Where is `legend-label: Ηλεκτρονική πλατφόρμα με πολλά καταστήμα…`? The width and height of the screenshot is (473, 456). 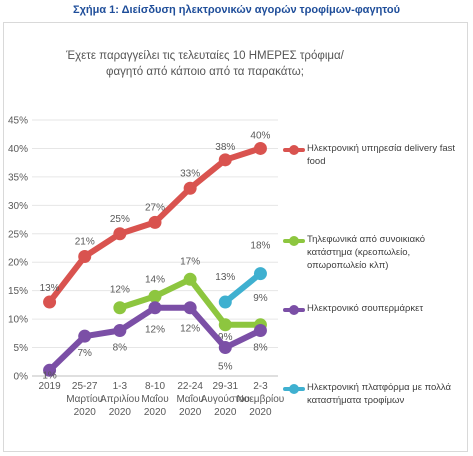 legend-label: Ηλεκτρονική πλατφόρμα με πολλά καταστήμα… is located at coordinates (379, 394).